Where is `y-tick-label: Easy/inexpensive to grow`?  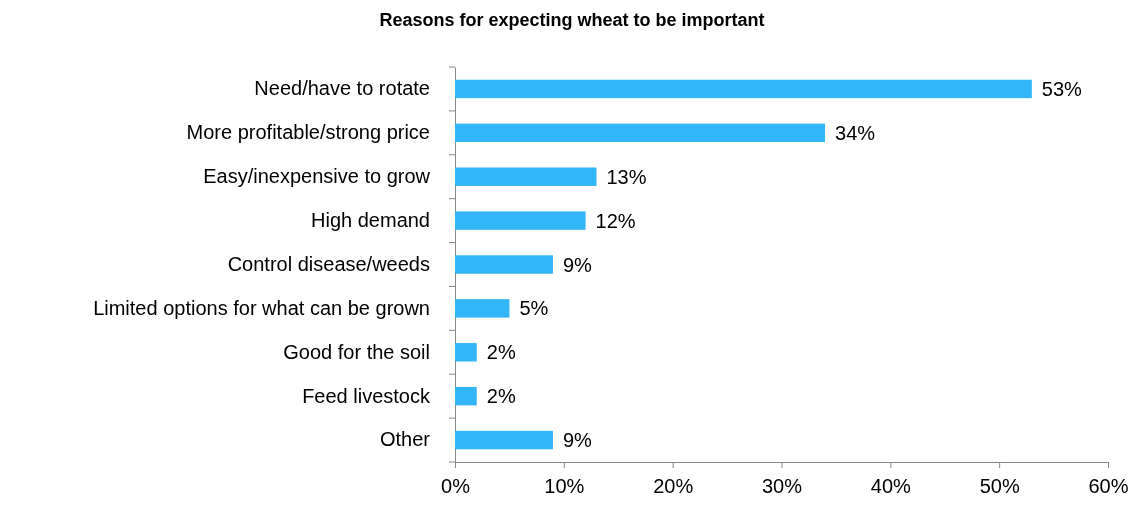
y-tick-label: Easy/inexpensive to grow is located at coordinates (317, 176).